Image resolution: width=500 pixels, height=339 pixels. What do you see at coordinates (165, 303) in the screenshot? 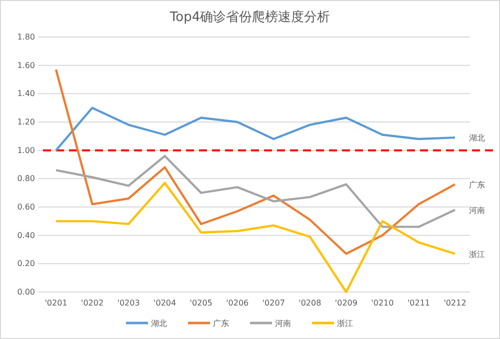
I see `x-tick-label: '0204` at bounding box center [165, 303].